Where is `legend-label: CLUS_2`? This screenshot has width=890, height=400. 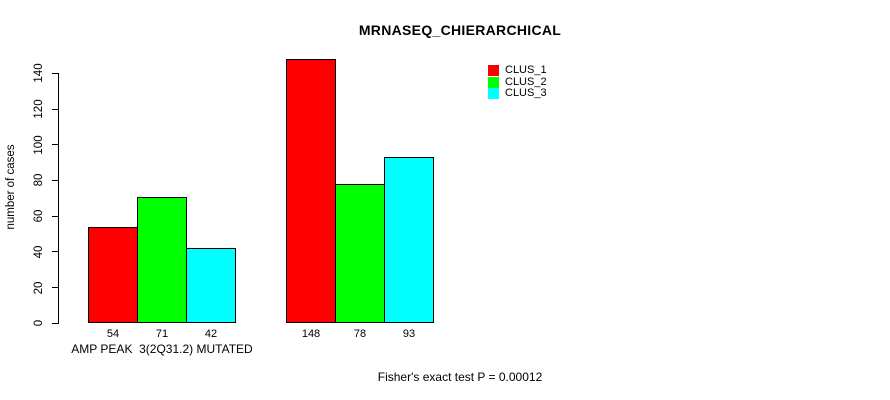
legend-label: CLUS_2 is located at coordinates (526, 81).